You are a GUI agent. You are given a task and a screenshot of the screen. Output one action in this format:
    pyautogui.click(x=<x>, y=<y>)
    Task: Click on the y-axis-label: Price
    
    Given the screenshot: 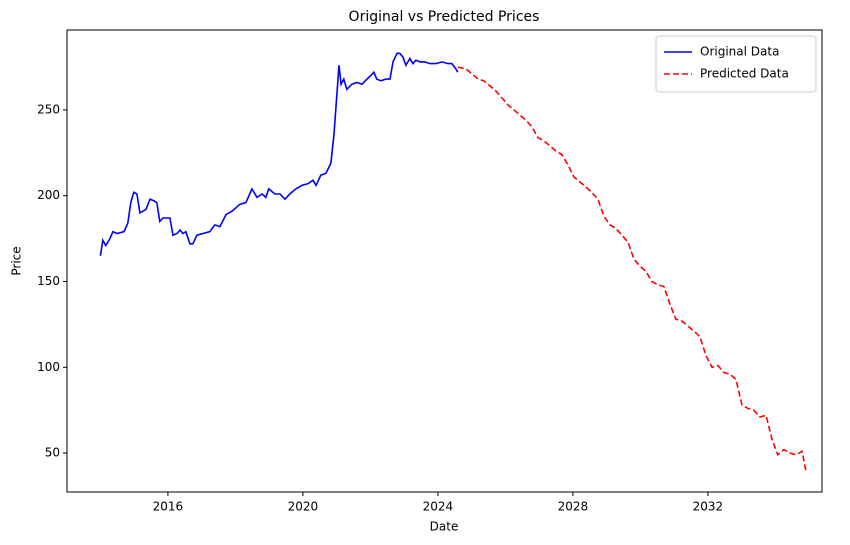 What is the action you would take?
    pyautogui.click(x=17, y=260)
    